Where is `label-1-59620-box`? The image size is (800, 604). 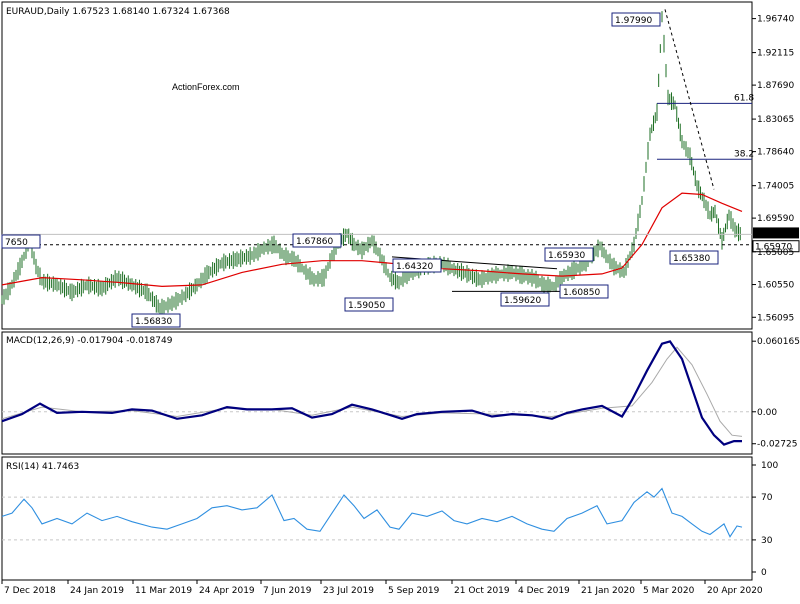 label-1-59620-box is located at coordinates (525, 299).